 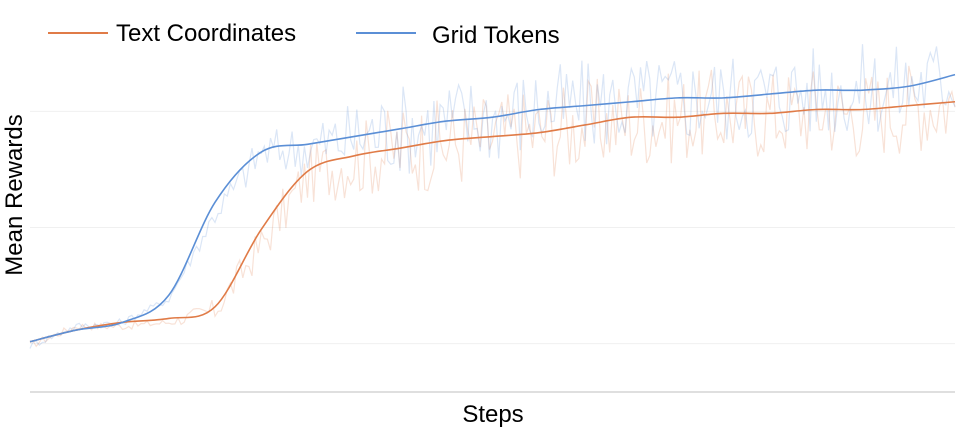 I want to click on legend-label-text-coordinates: Text Coordinates, so click(x=206, y=33).